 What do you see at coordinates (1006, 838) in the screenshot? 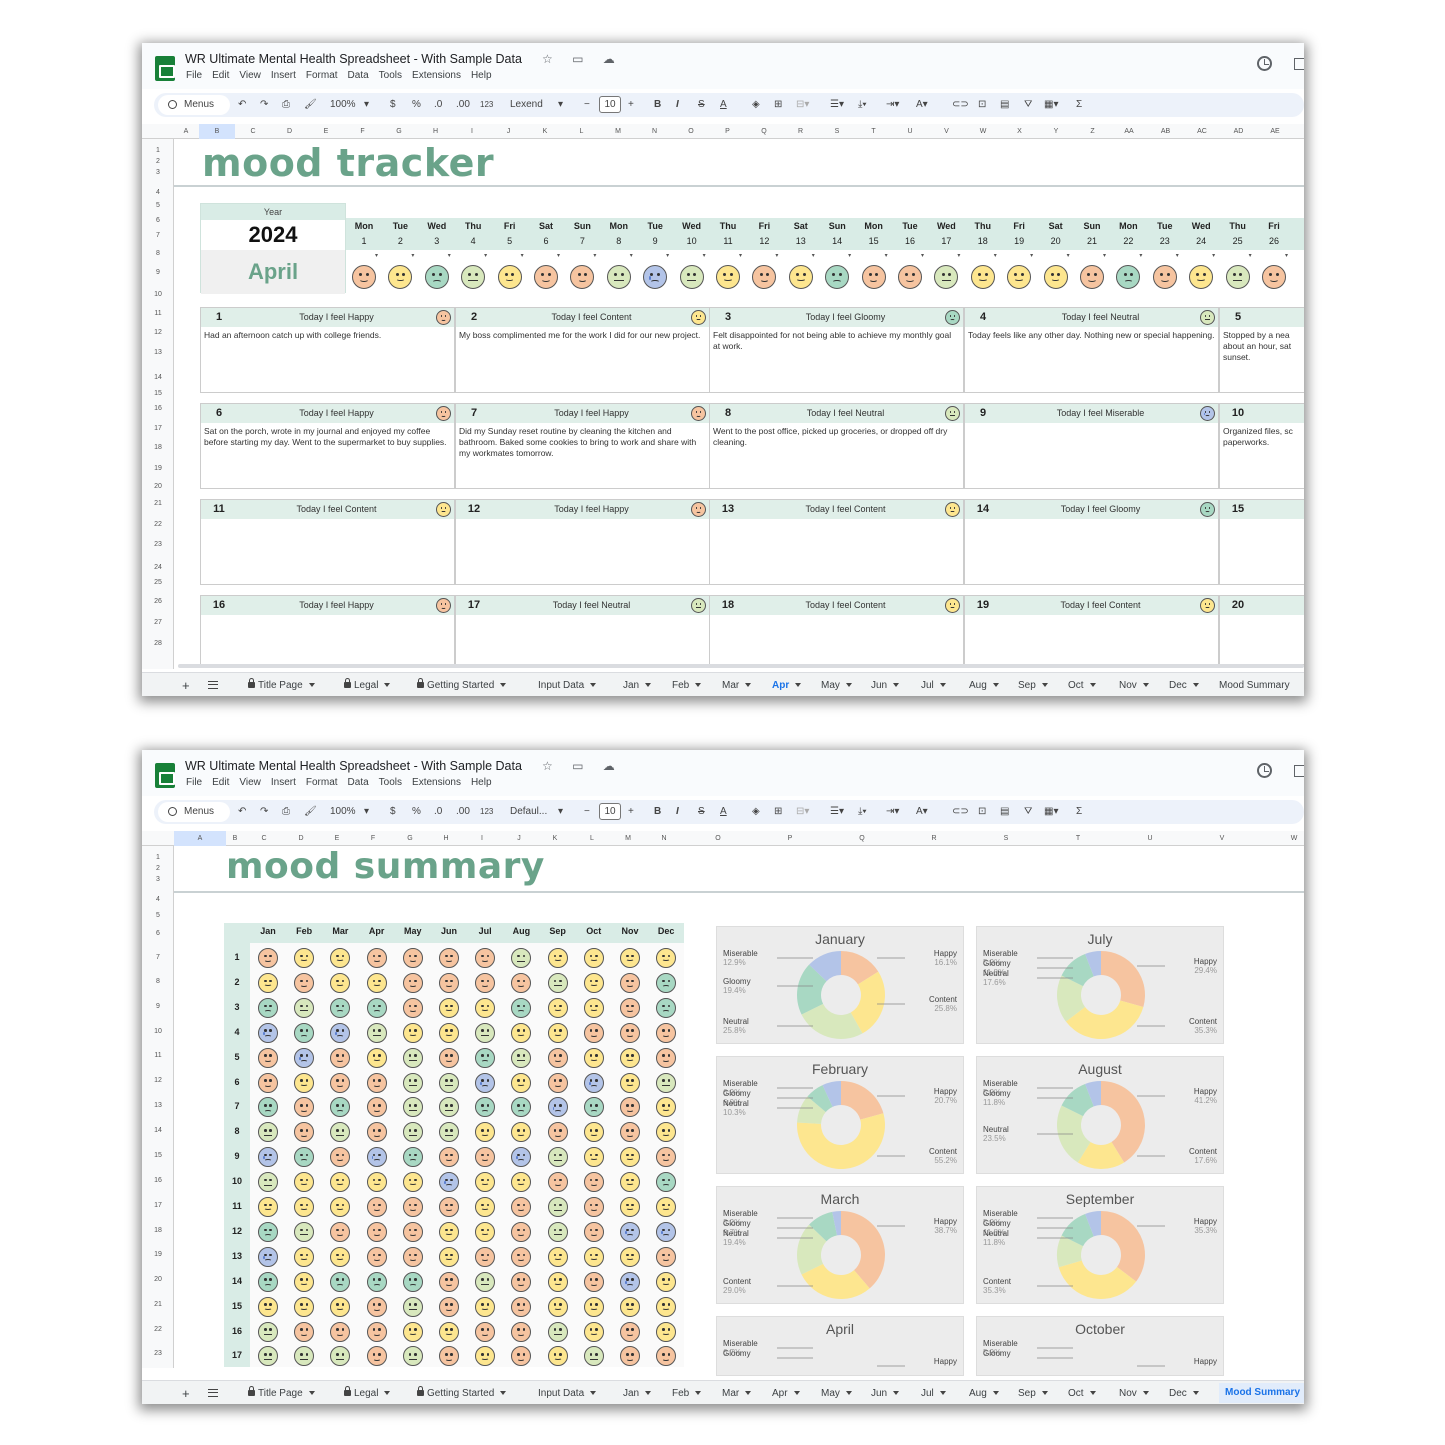
I see `column-header-S: S` at bounding box center [1006, 838].